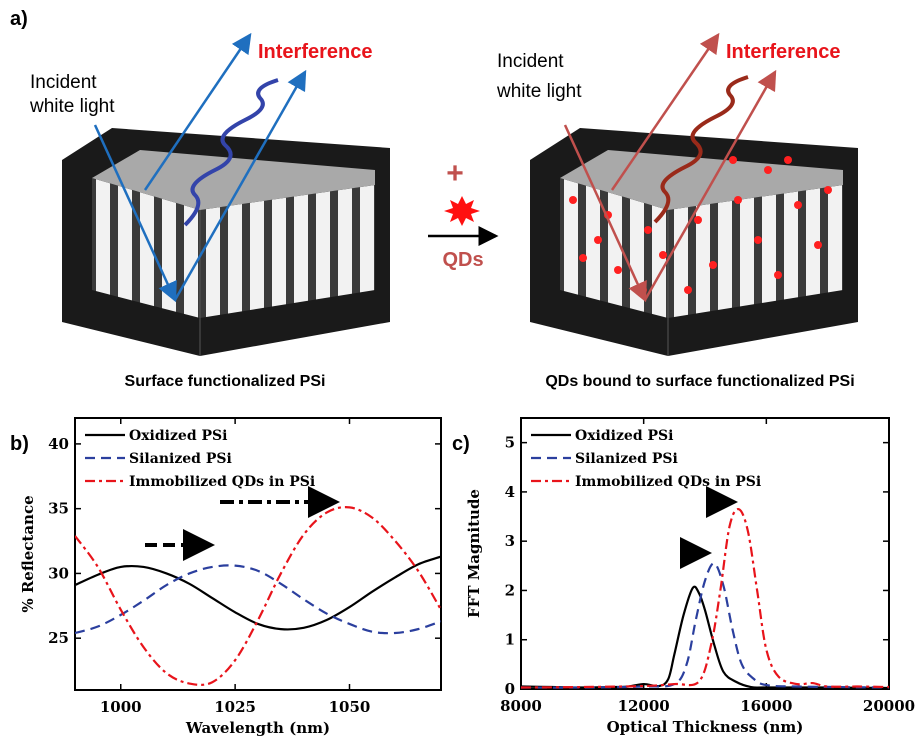  What do you see at coordinates (19, 19) in the screenshot?
I see `panel-a-label: a)` at bounding box center [19, 19].